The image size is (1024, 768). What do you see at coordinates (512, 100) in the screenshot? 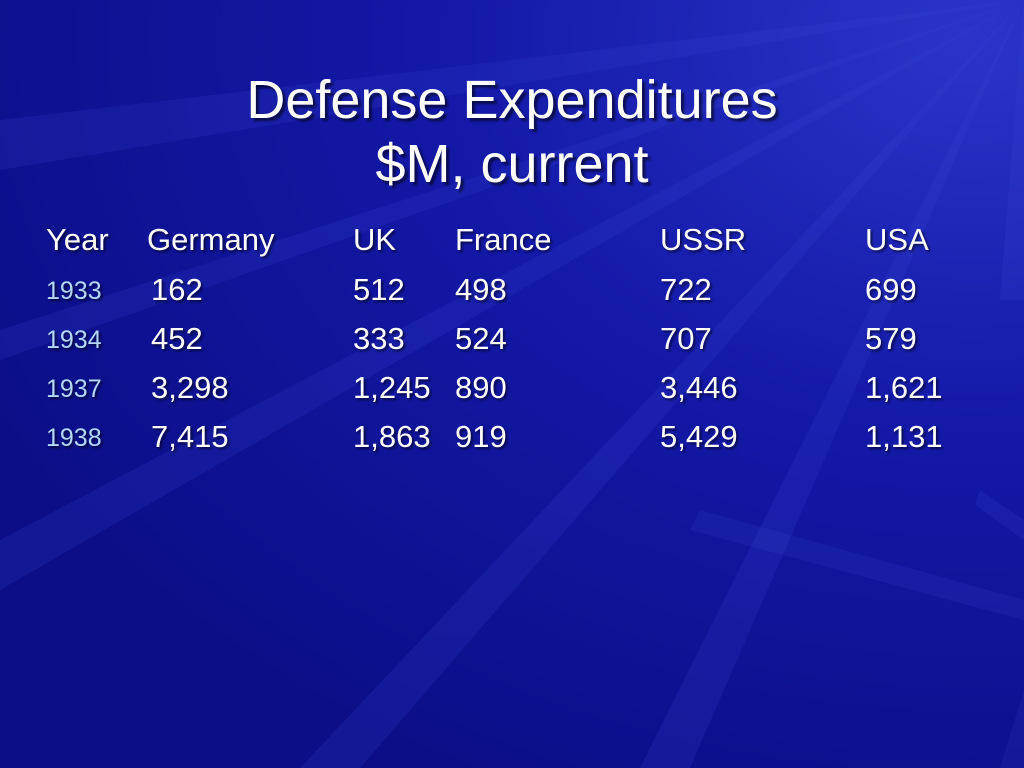
I see `title-line-1: Defense Expenditures` at bounding box center [512, 100].